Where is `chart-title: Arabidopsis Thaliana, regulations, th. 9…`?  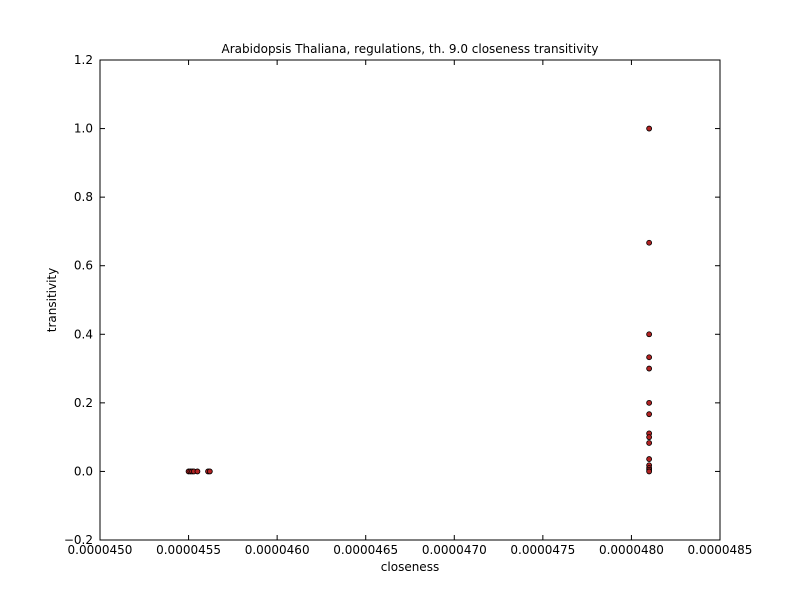 chart-title: Arabidopsis Thaliana, regulations, th. 9… is located at coordinates (410, 49).